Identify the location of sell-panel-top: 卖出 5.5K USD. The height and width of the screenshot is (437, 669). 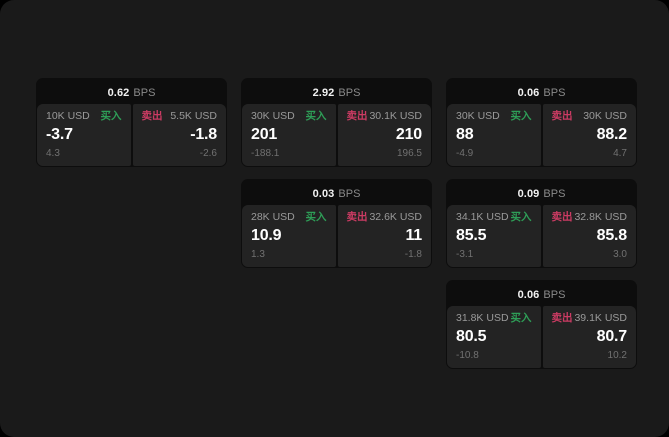
(180, 116).